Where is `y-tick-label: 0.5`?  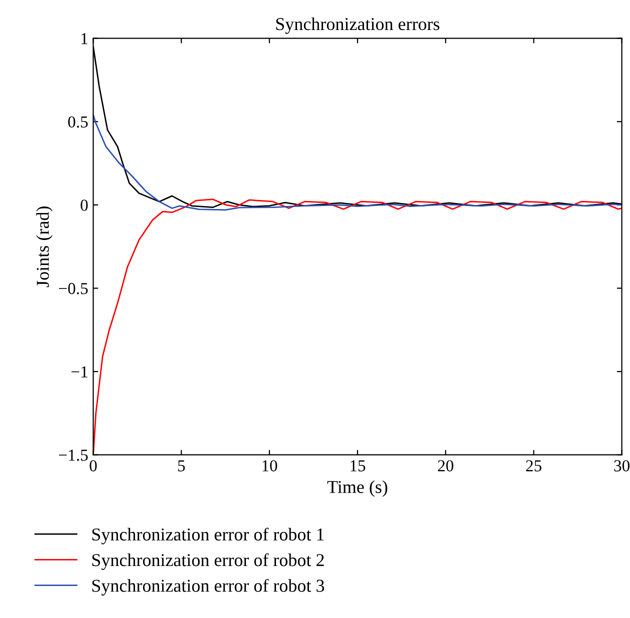 y-tick-label: 0.5 is located at coordinates (78, 122).